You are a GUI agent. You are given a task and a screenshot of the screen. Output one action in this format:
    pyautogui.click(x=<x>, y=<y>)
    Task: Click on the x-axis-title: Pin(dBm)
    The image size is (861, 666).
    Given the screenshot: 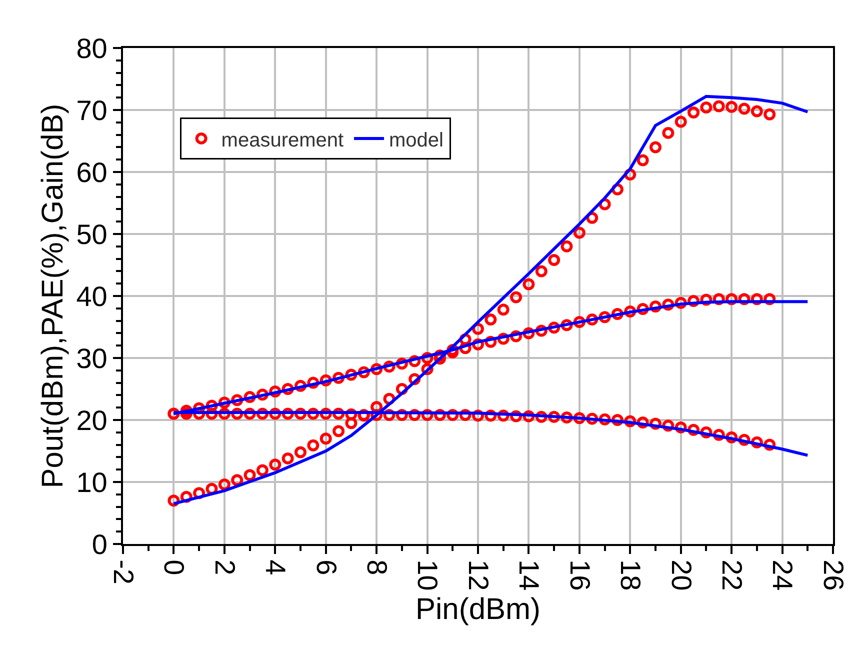 What is the action you would take?
    pyautogui.click(x=478, y=609)
    